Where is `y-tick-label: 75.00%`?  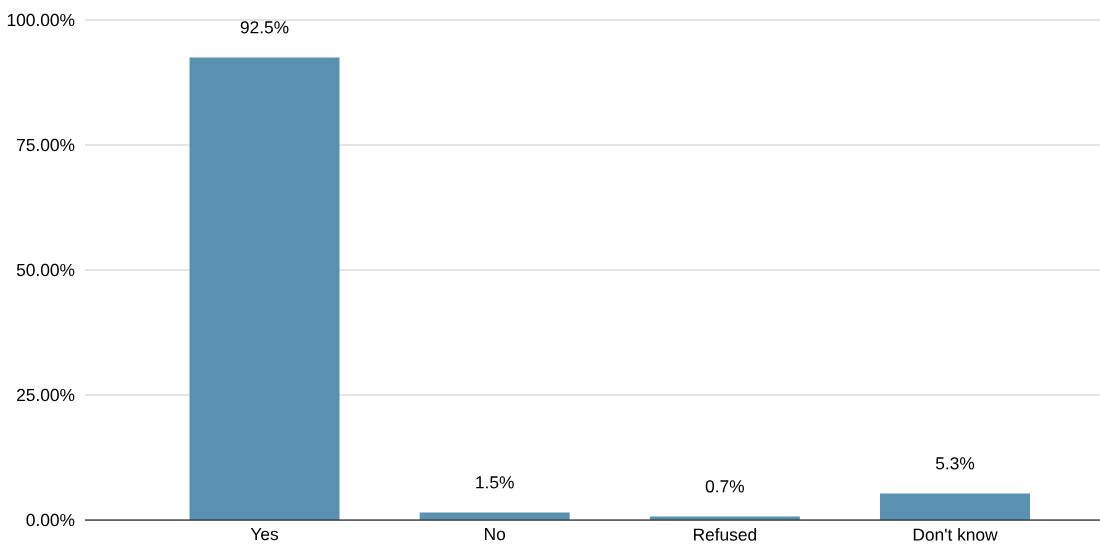
y-tick-label: 75.00% is located at coordinates (46, 145).